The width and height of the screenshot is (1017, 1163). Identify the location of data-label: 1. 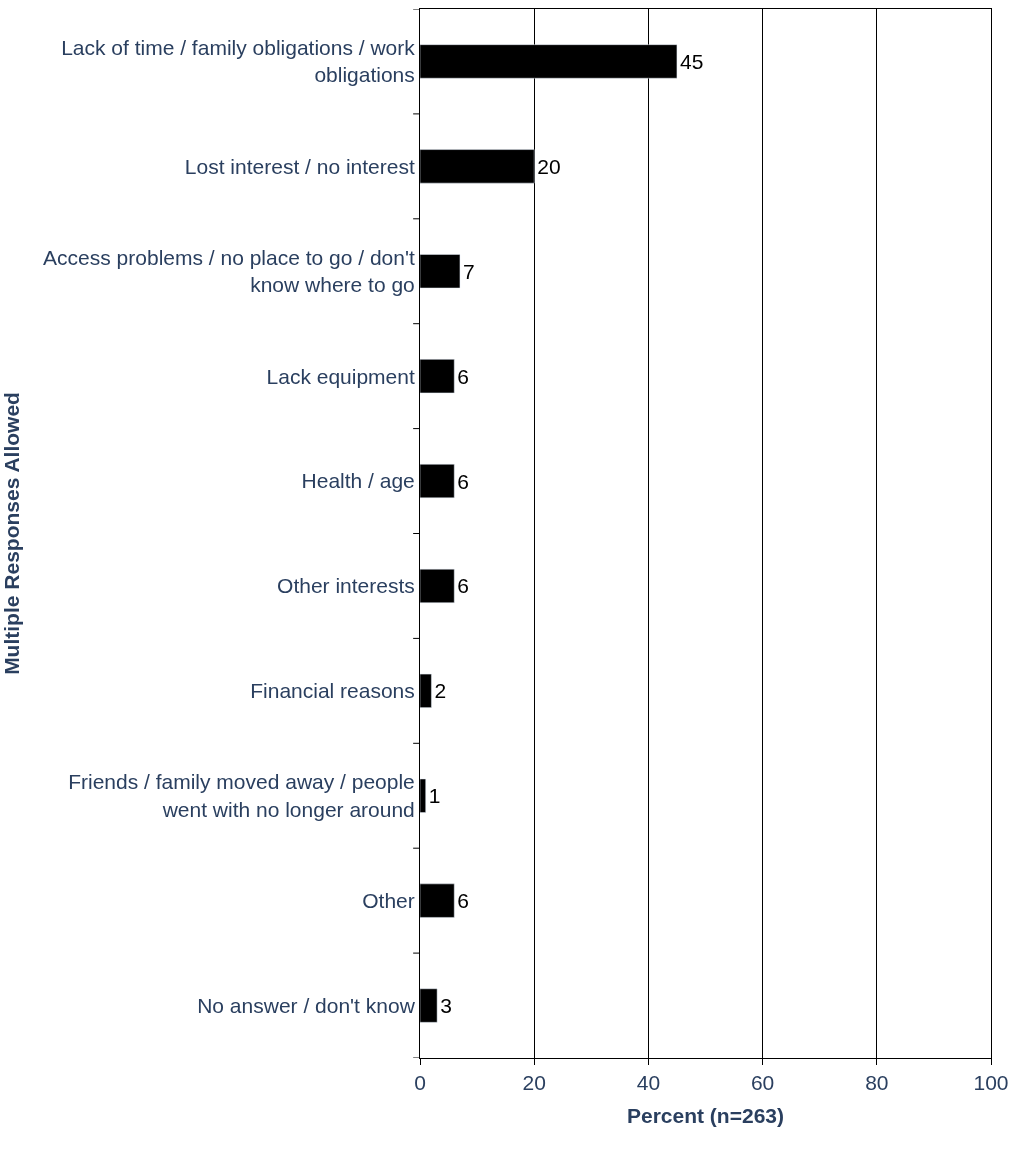
(434, 796).